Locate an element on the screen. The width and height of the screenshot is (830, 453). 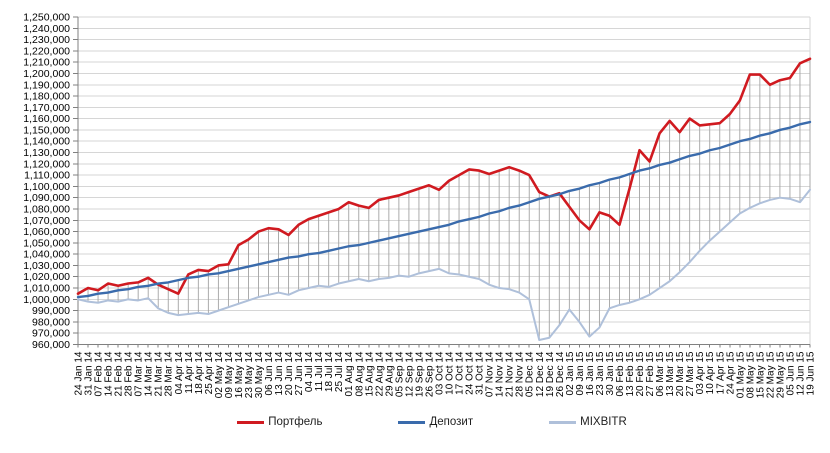
svg-text: 02 May 14 is located at coordinates (219, 374).